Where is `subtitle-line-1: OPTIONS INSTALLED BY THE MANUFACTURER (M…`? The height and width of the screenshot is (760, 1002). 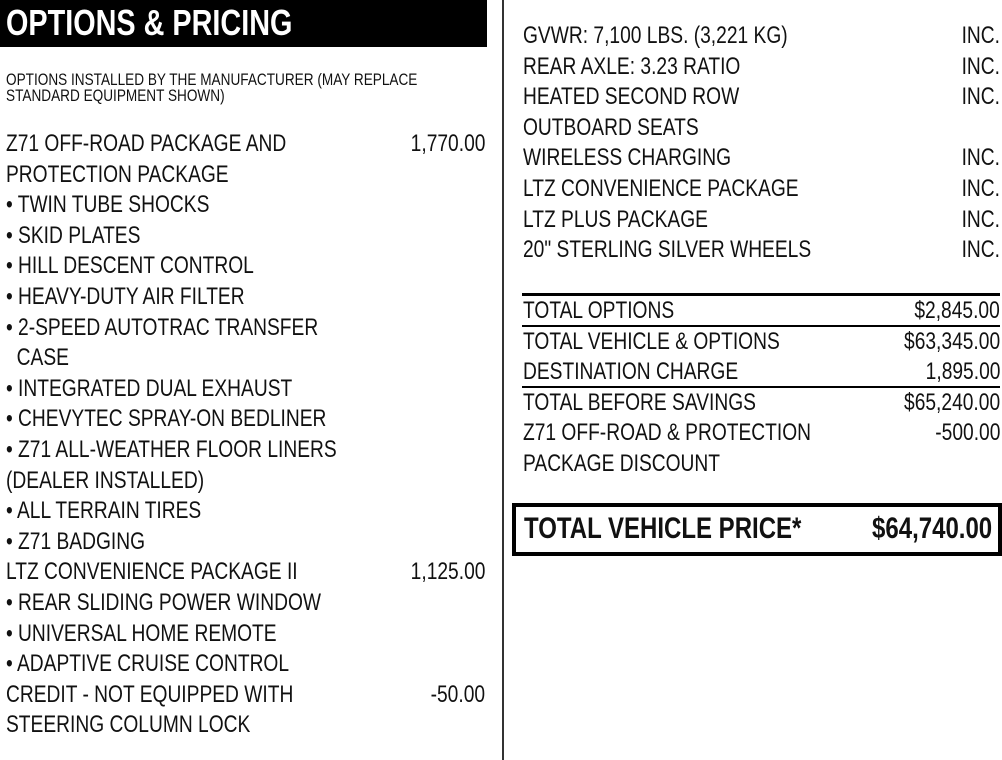 subtitle-line-1: OPTIONS INSTALLED BY THE MANUFACTURER (M… is located at coordinates (212, 79).